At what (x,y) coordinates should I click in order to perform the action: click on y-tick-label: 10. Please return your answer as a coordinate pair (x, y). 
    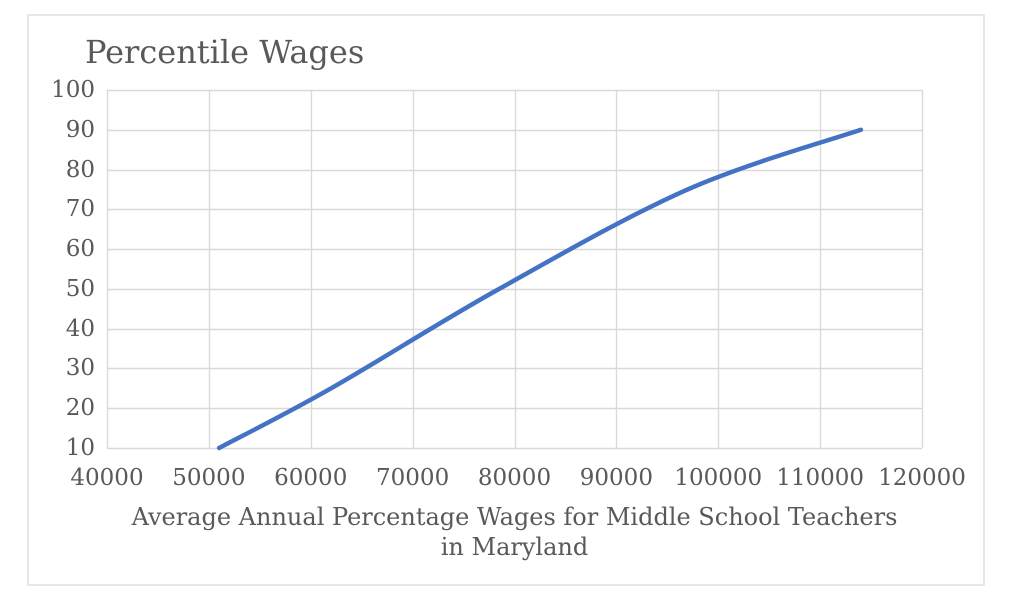
    Looking at the image, I should click on (80, 448).